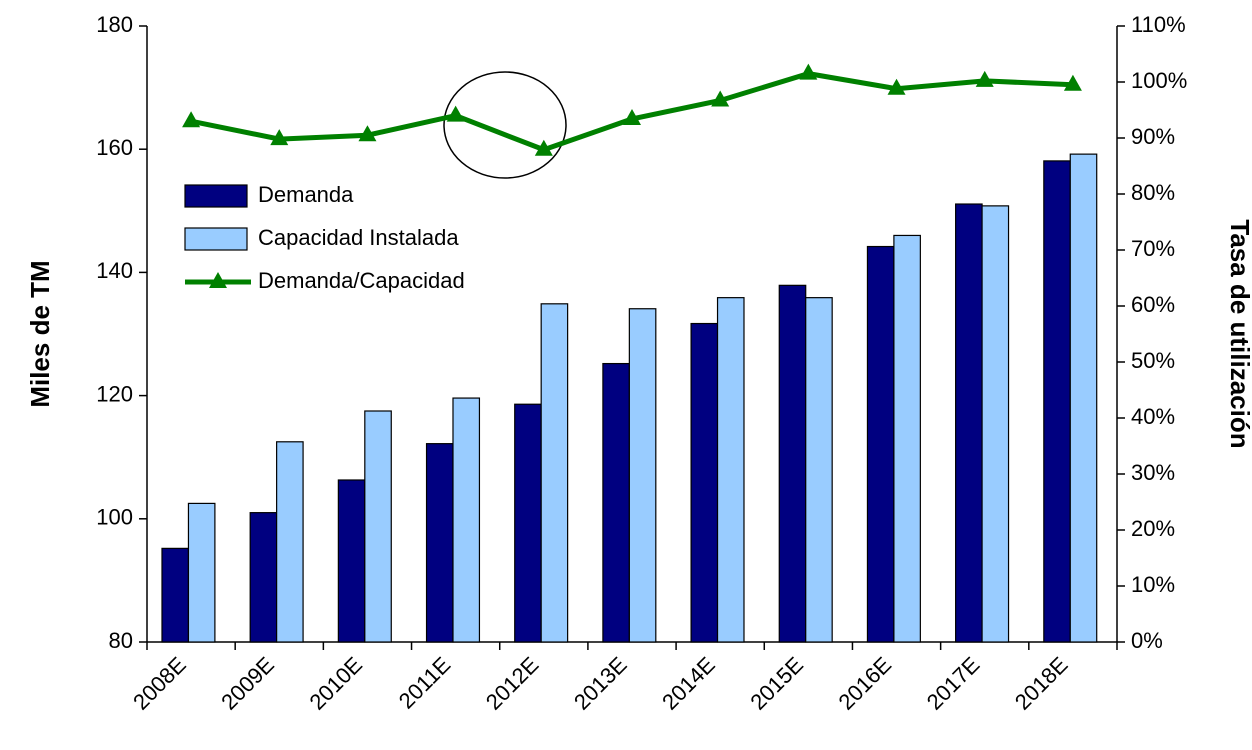  What do you see at coordinates (512, 683) in the screenshot?
I see `x-tick-label: 2012E` at bounding box center [512, 683].